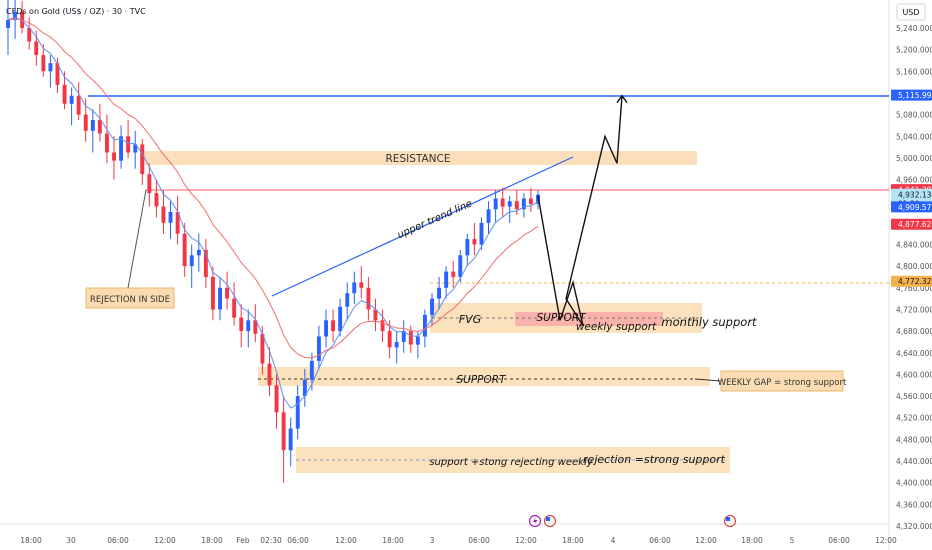  I want to click on lightning-icon-bolt, so click(535, 521).